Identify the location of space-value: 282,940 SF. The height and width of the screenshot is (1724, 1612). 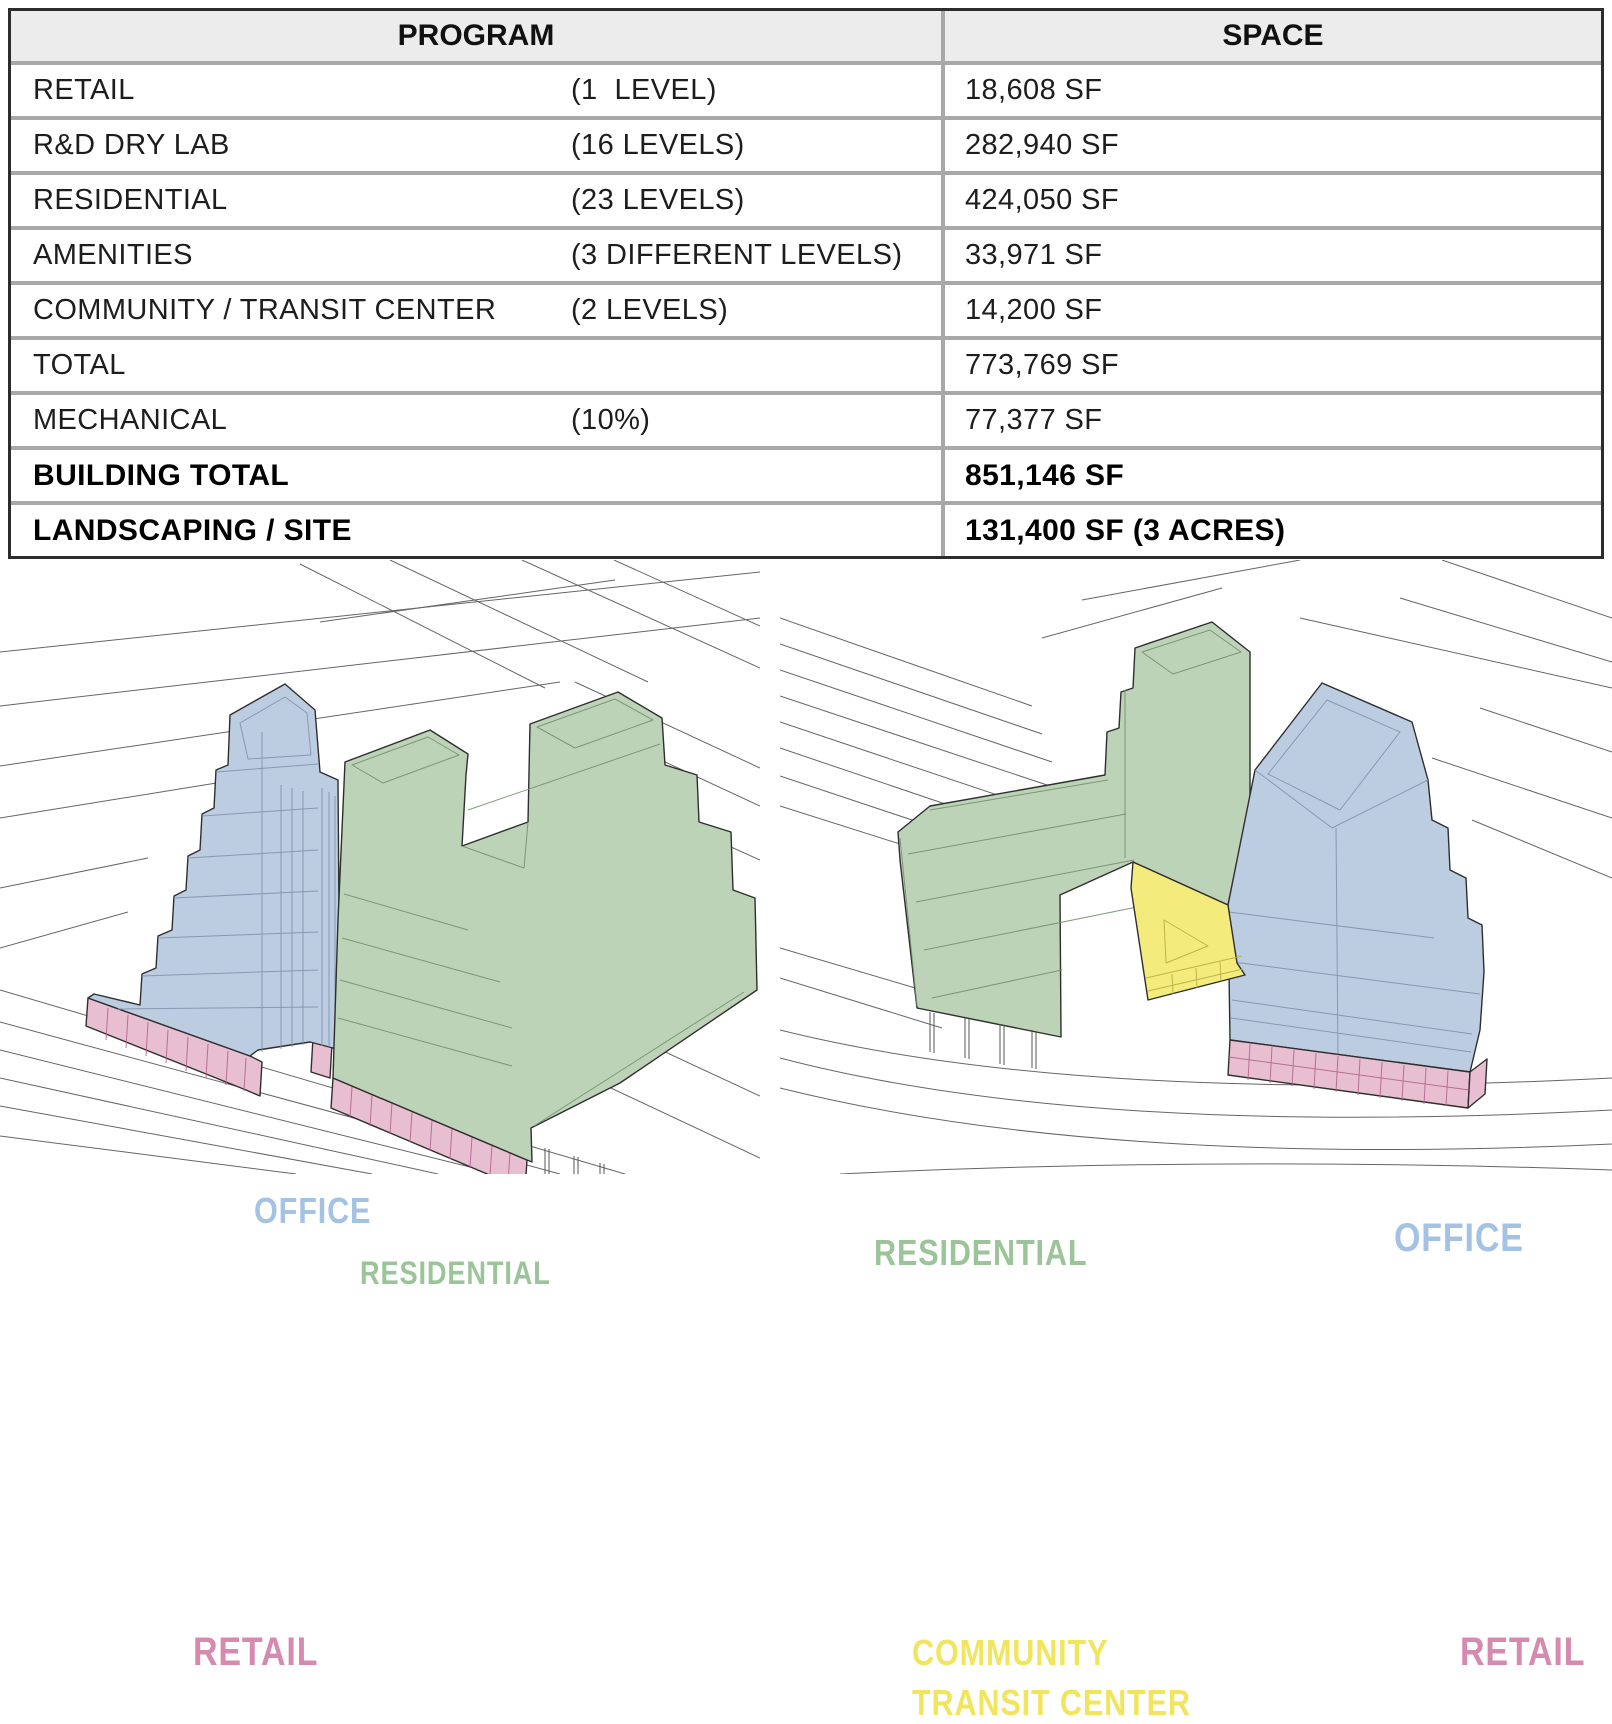
(1271, 145).